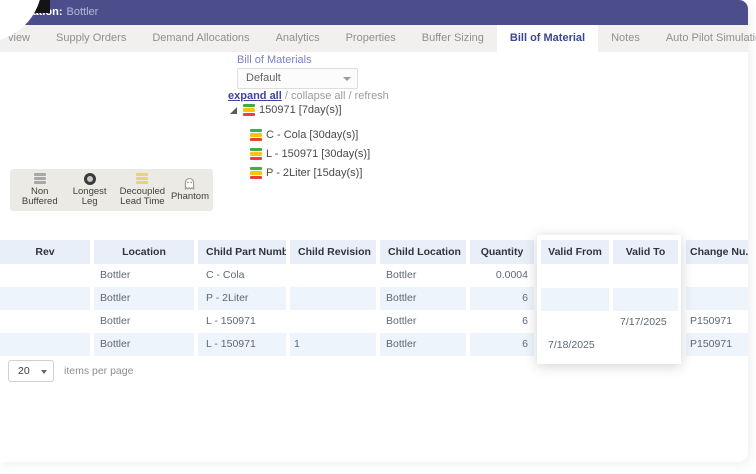  What do you see at coordinates (99, 371) in the screenshot?
I see `items-per-page-label: items per page` at bounding box center [99, 371].